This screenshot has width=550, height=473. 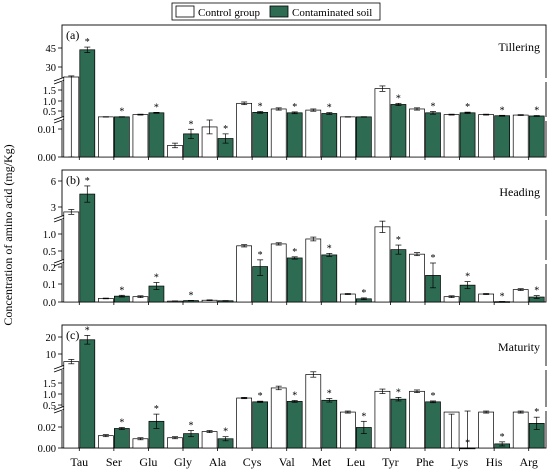 I want to click on x-category-label: Arg, so click(x=528, y=462).